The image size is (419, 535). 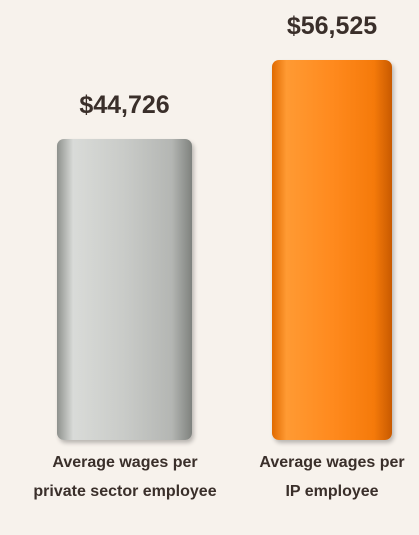 I want to click on category-label: Average wages per IP employee, so click(x=332, y=477).